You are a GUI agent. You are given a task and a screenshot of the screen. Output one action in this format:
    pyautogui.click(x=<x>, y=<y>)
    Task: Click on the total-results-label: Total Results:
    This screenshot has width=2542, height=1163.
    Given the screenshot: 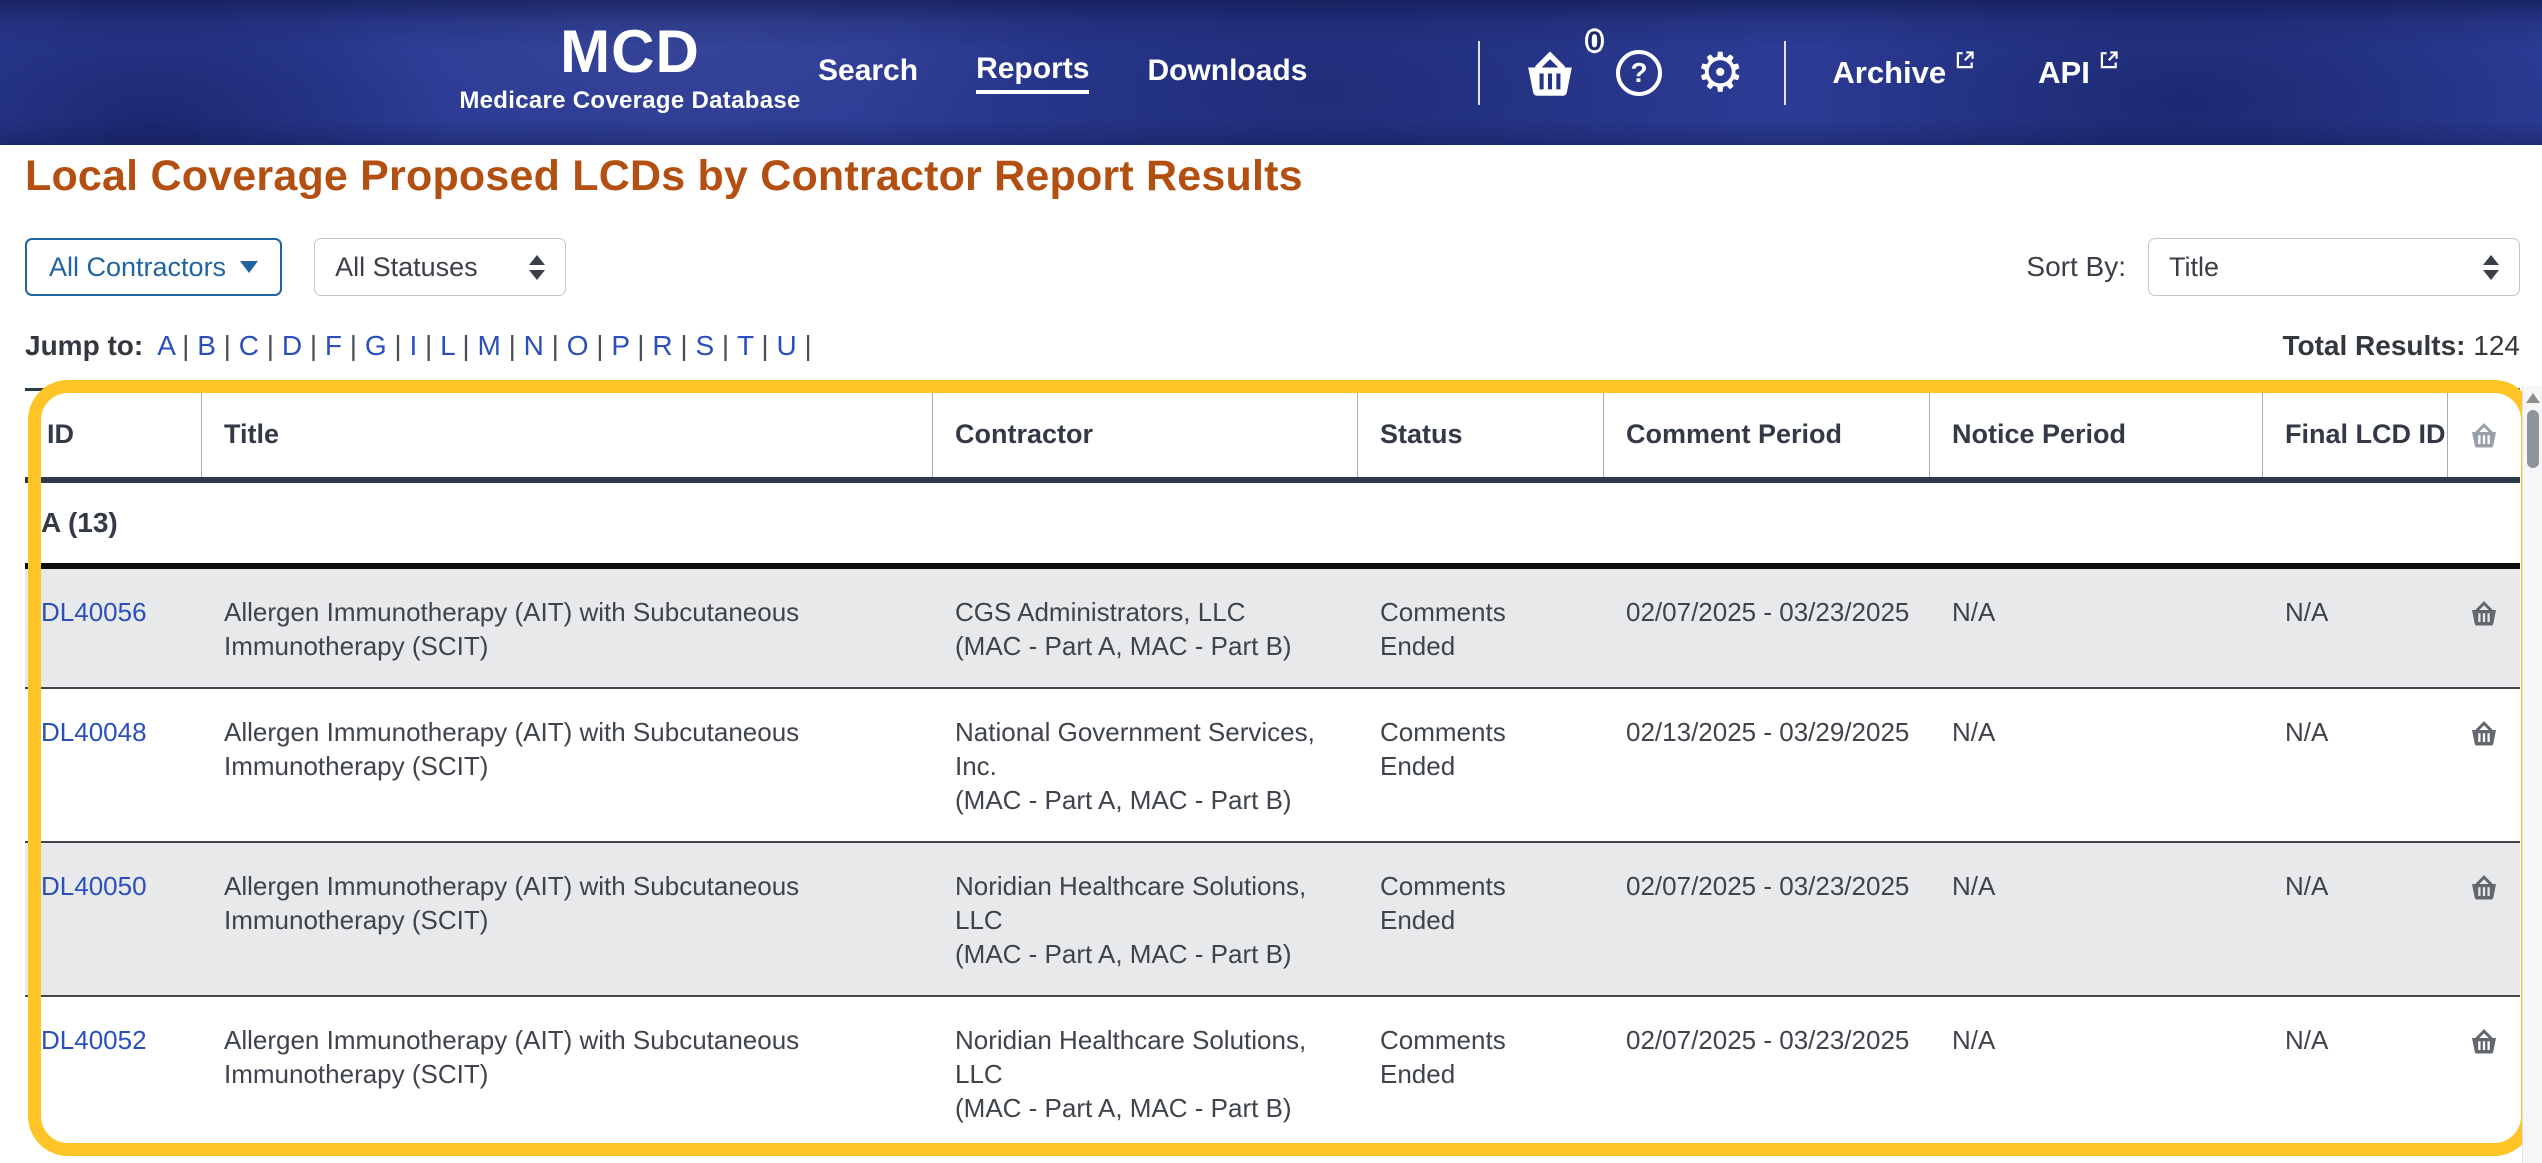 What is the action you would take?
    pyautogui.click(x=2374, y=345)
    